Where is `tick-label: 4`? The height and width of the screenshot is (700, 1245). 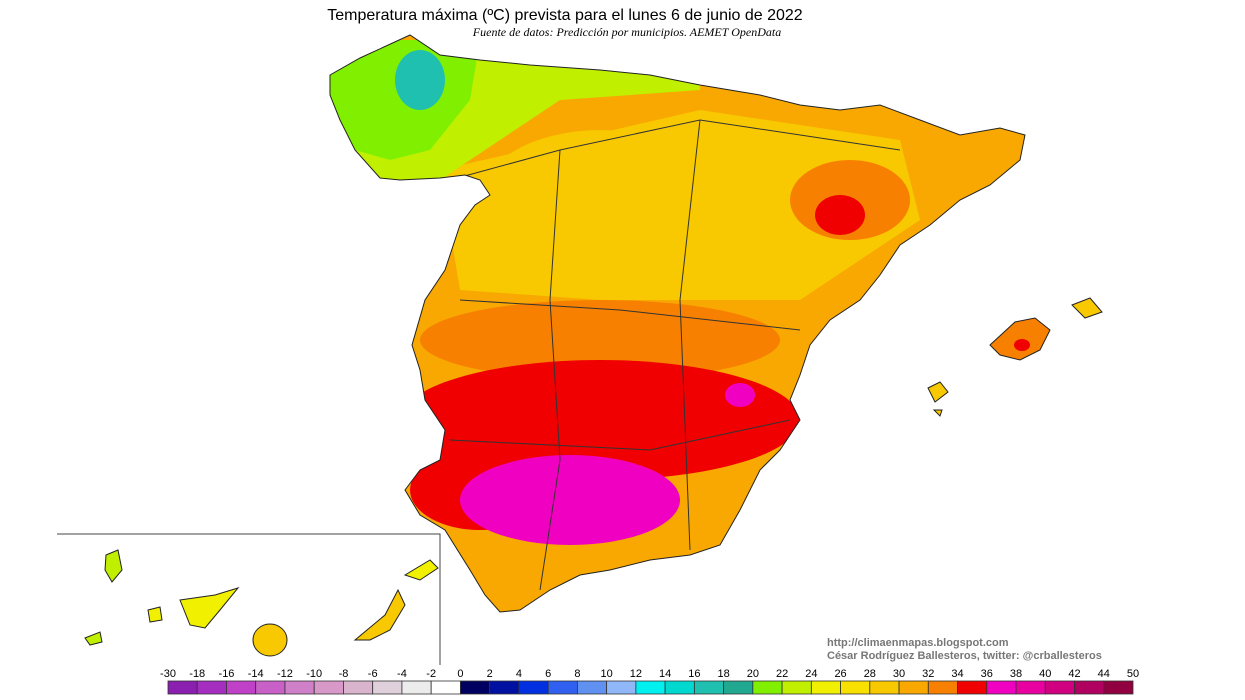
tick-label: 4 is located at coordinates (519, 674).